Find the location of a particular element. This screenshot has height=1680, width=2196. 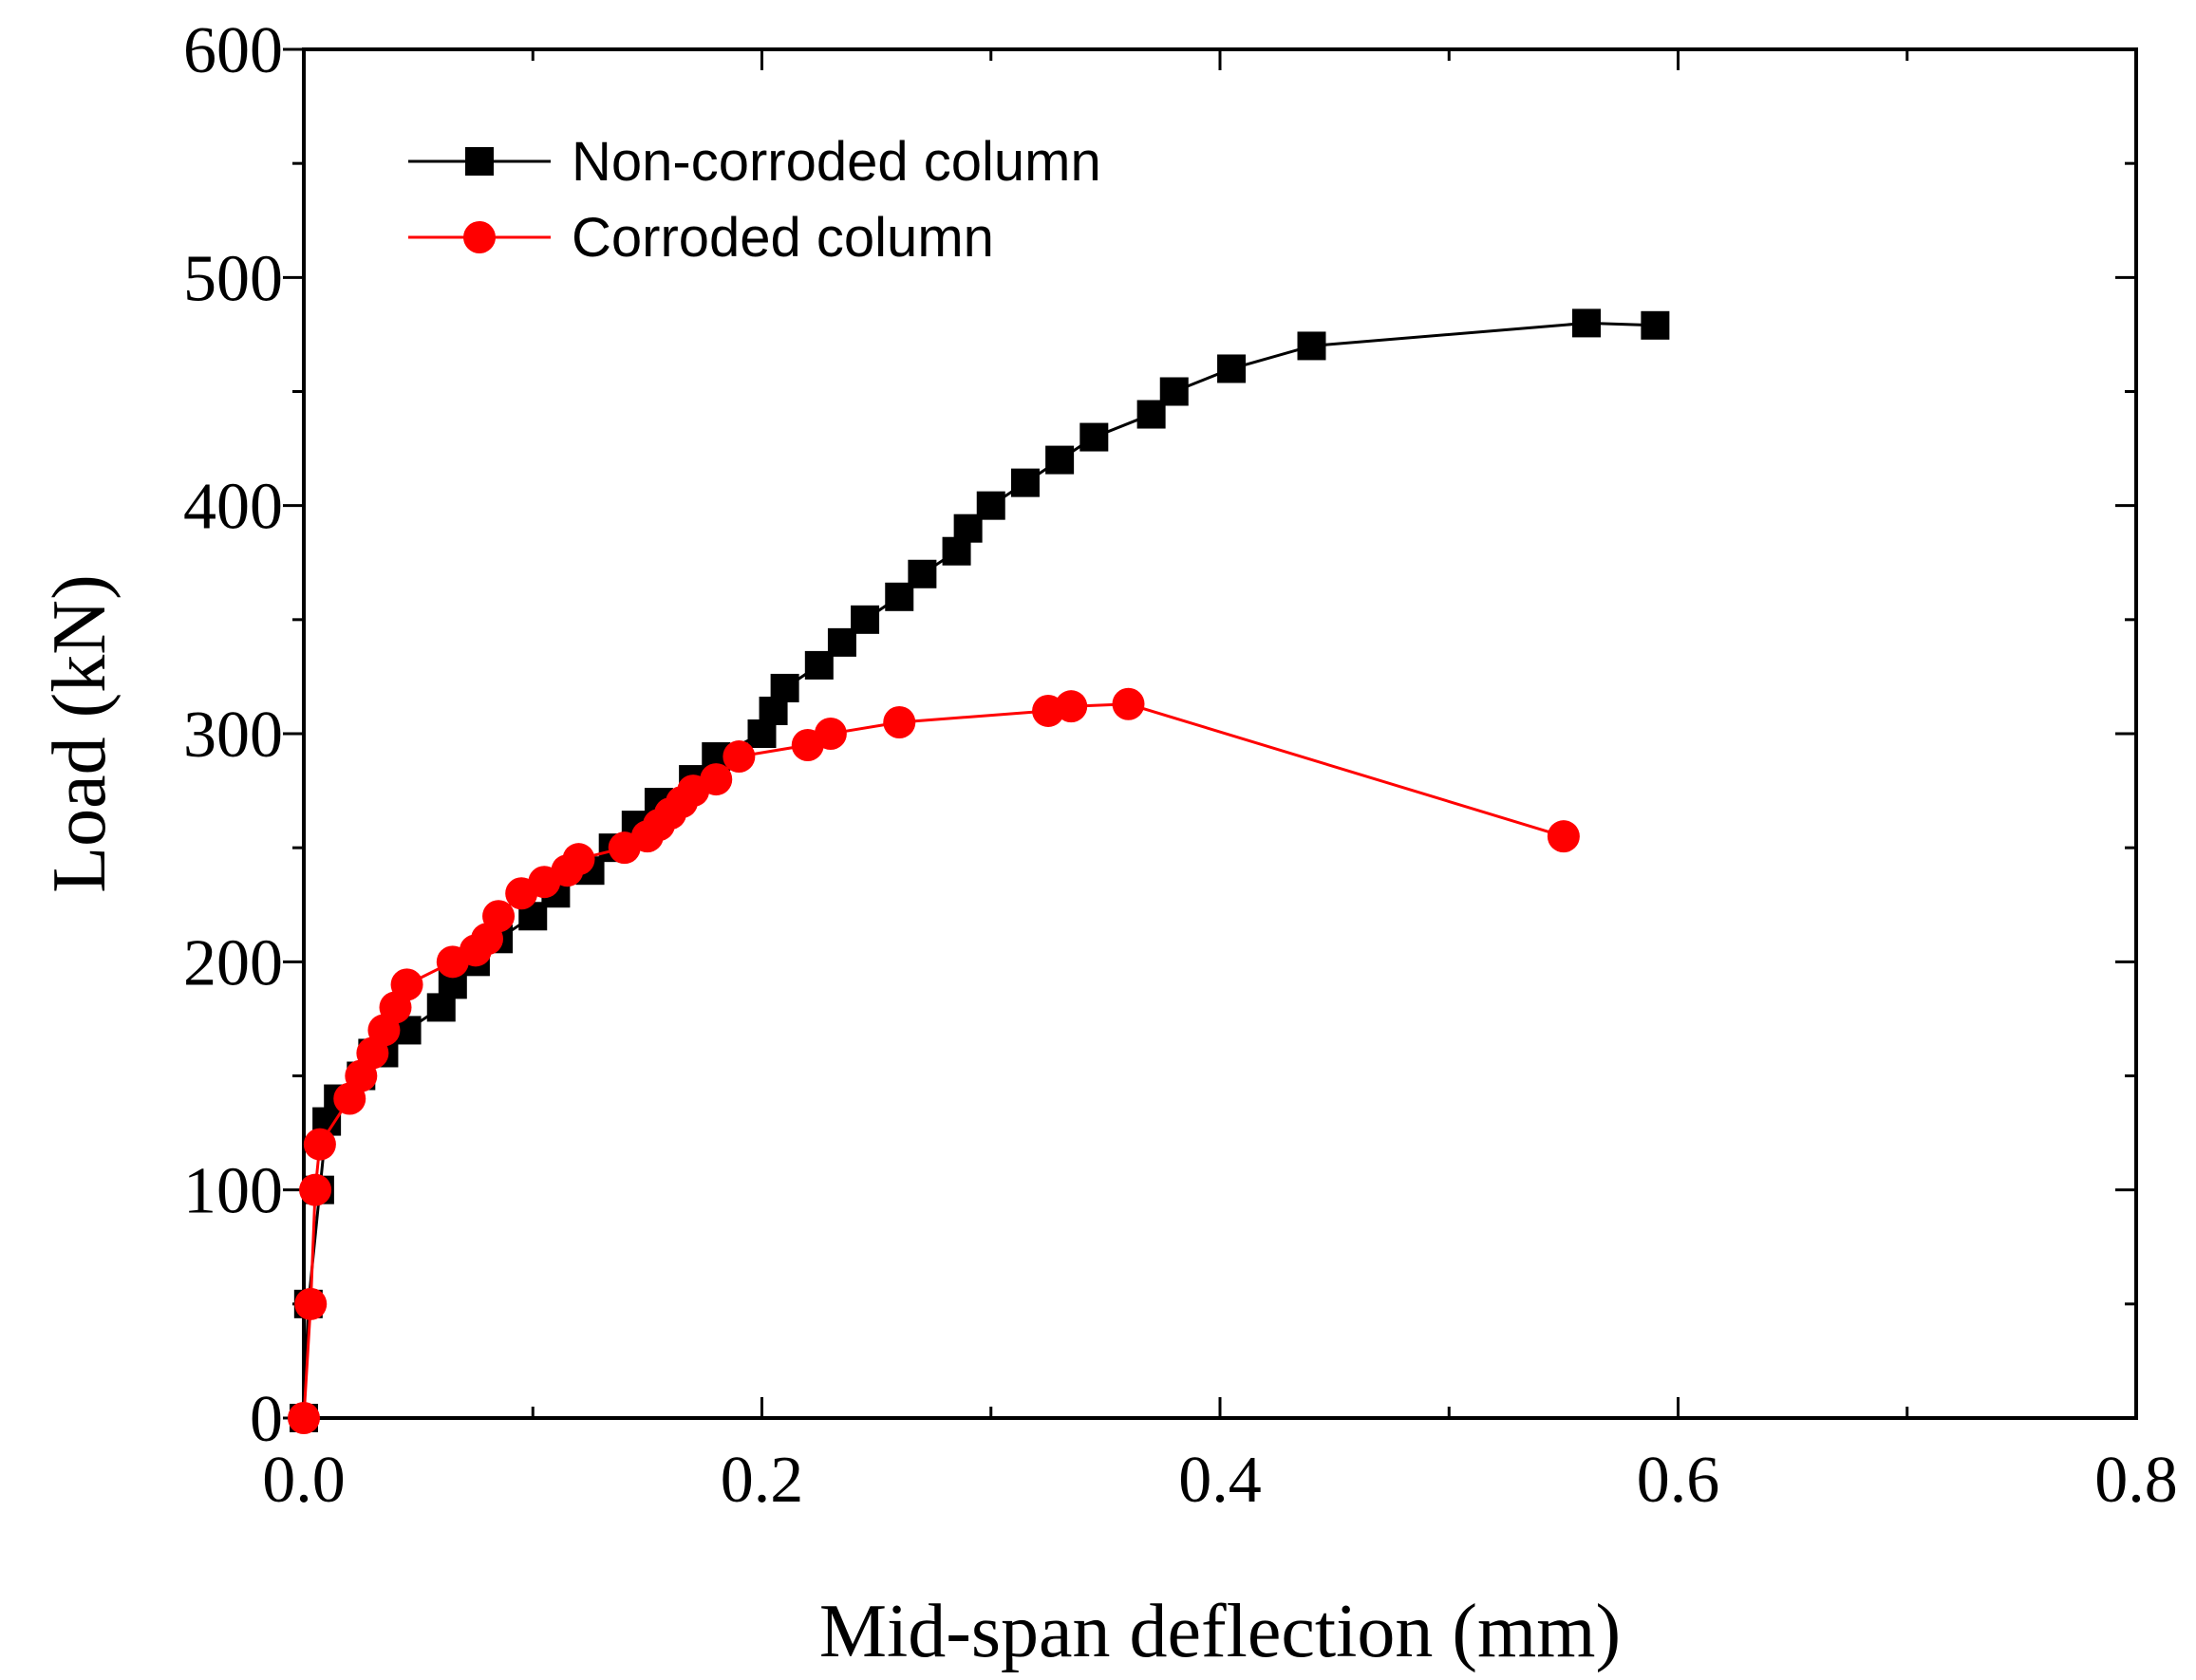

legend-item: Non-corroded column is located at coordinates (754, 162).